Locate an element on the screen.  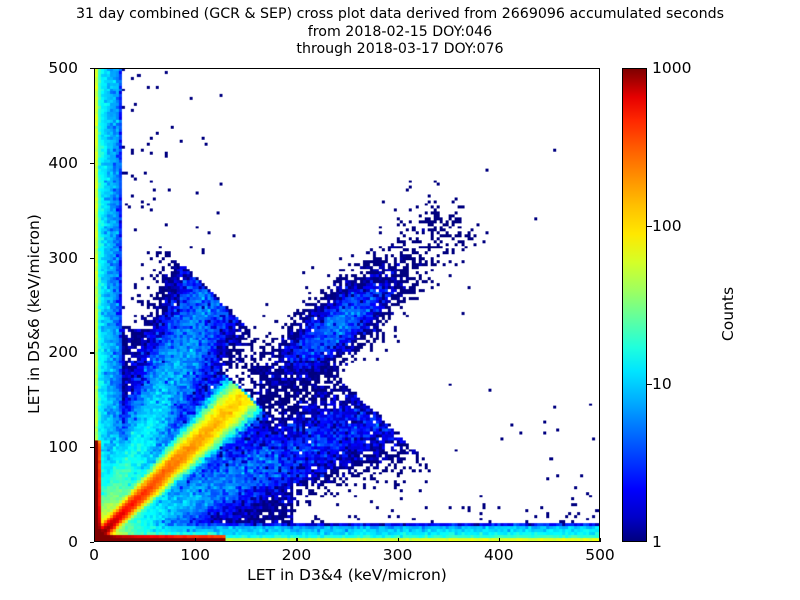
x-axis-label: LET in D3&4 (keV/micron) is located at coordinates (347, 575).